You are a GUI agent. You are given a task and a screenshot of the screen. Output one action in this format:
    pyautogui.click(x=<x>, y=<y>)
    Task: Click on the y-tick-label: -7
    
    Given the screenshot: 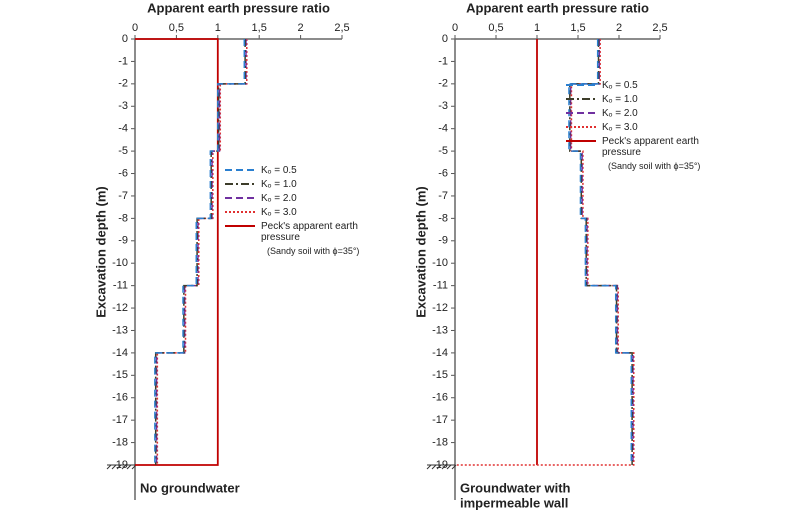 What is the action you would take?
    pyautogui.click(x=443, y=196)
    